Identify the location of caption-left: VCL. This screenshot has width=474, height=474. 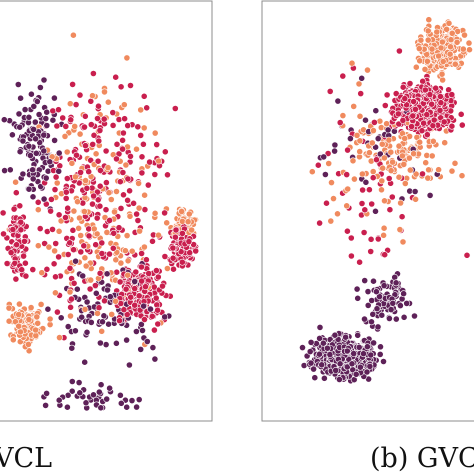
(26, 458).